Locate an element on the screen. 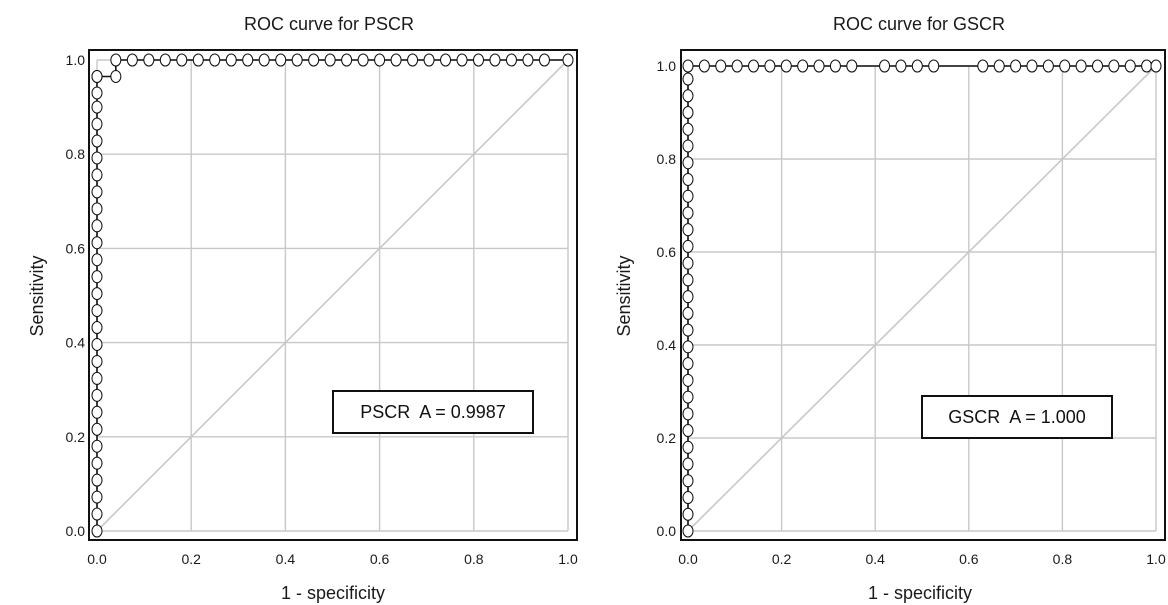  area-annotation: GSCR A = 1.000 is located at coordinates (1017, 417).